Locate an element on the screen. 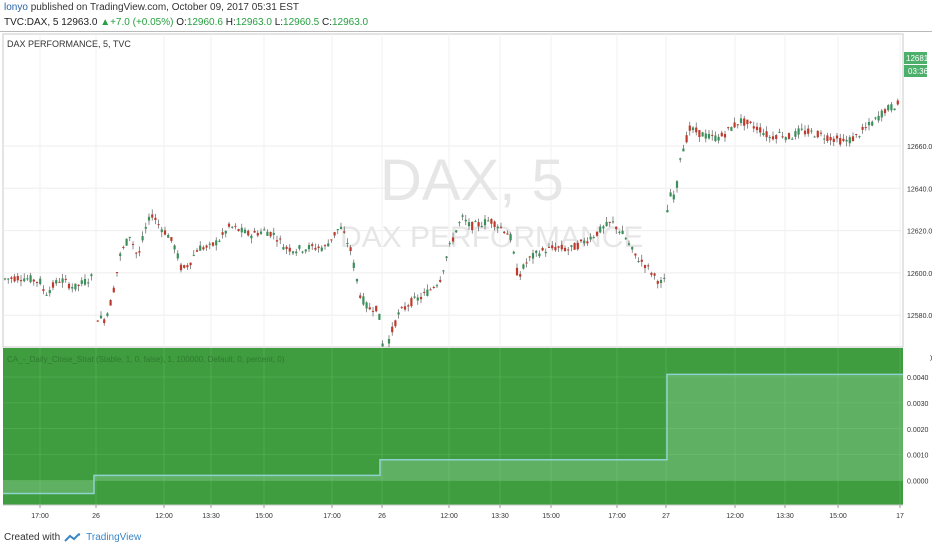  low-label: L: is located at coordinates (279, 22).